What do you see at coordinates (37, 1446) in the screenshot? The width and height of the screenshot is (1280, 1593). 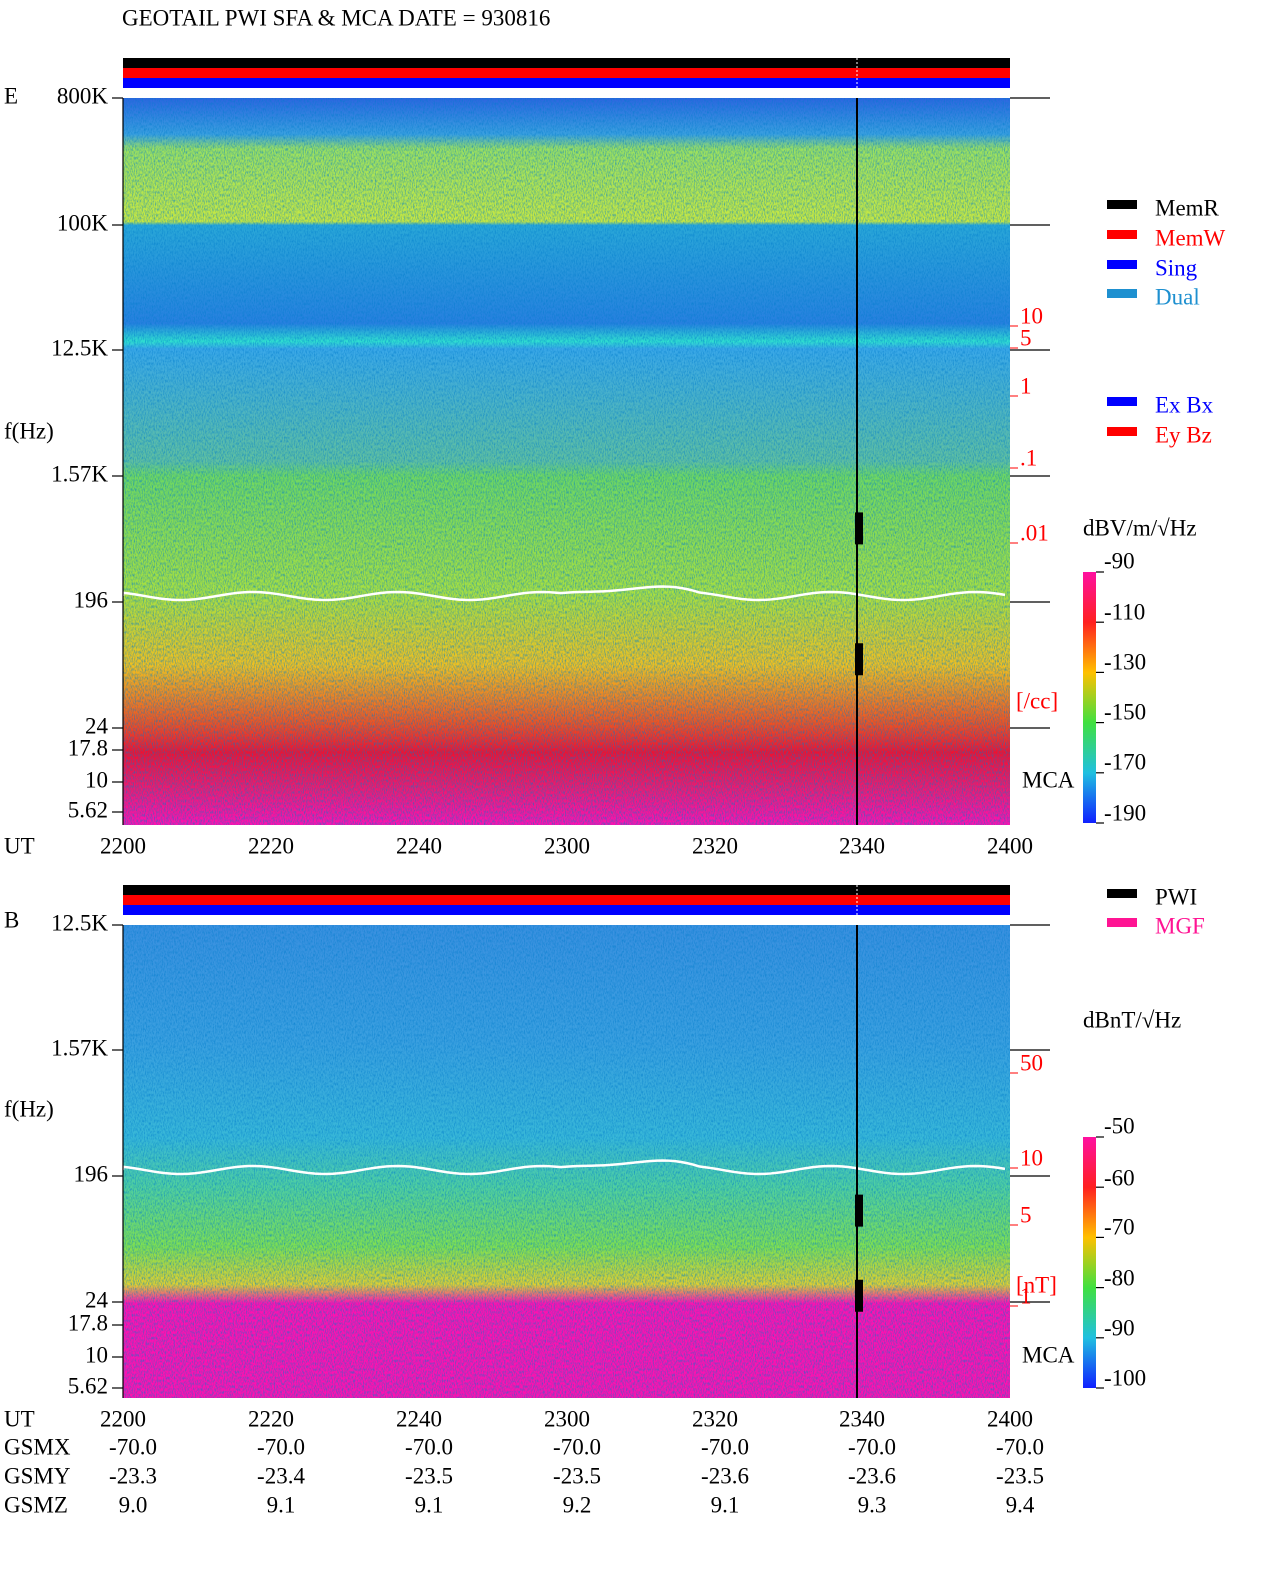 I see `orbit-label: GSMX` at bounding box center [37, 1446].